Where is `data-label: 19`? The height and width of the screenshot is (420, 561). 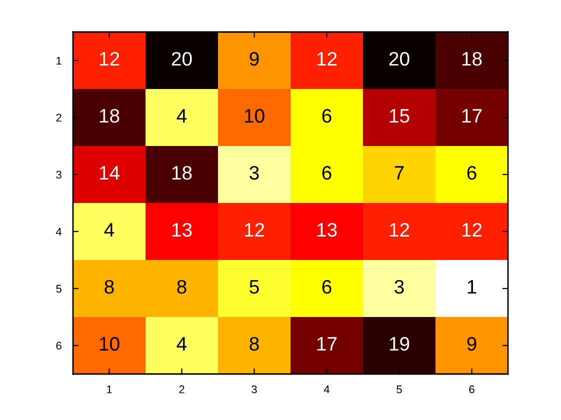 data-label: 19 is located at coordinates (400, 343).